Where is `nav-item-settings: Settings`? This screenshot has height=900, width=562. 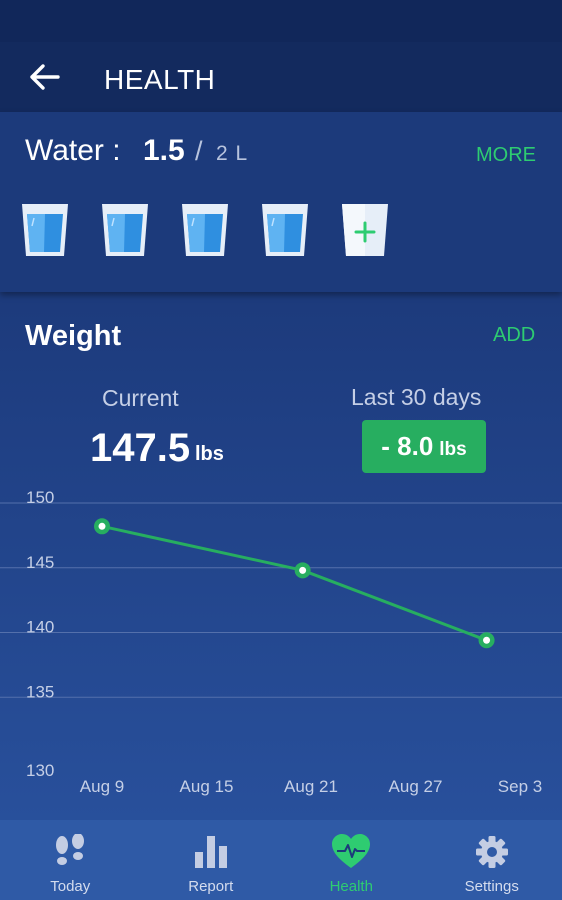
nav-item-settings: Settings is located at coordinates (492, 860).